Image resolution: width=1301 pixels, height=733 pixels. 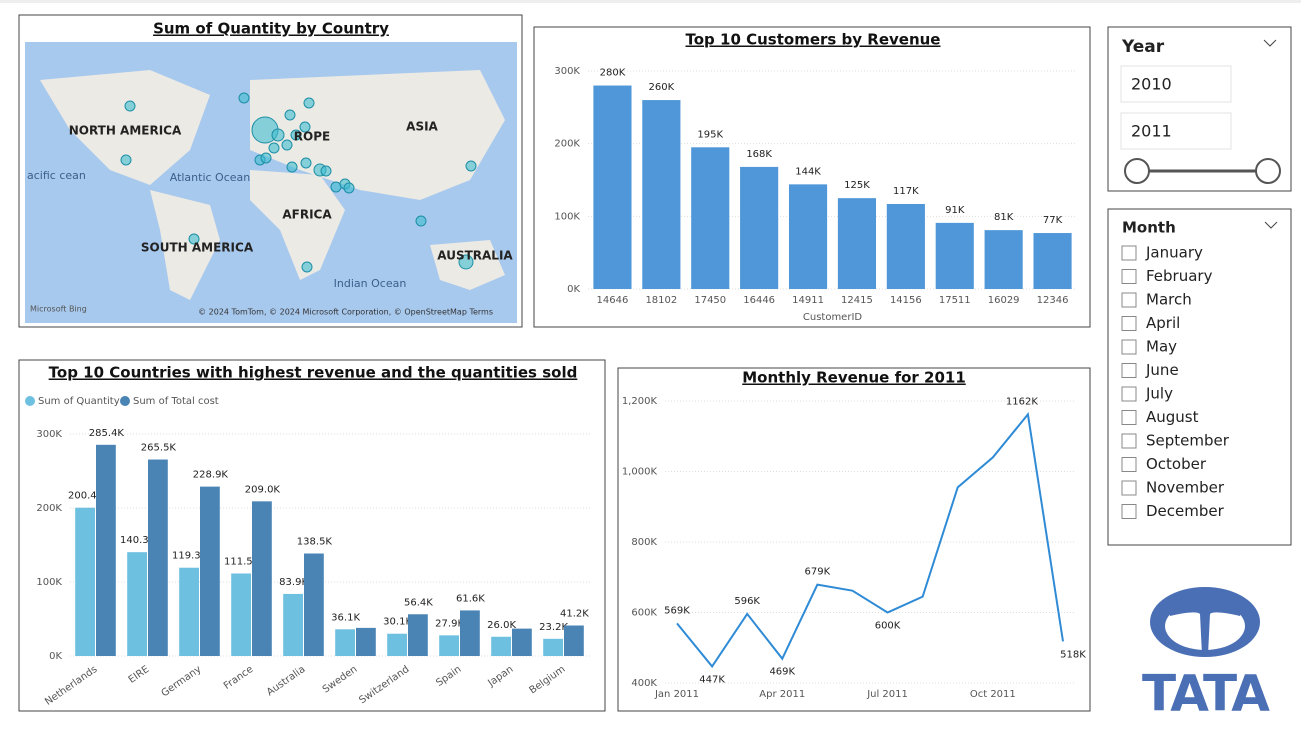 What do you see at coordinates (397, 622) in the screenshot?
I see `value-label: 30.1K` at bounding box center [397, 622].